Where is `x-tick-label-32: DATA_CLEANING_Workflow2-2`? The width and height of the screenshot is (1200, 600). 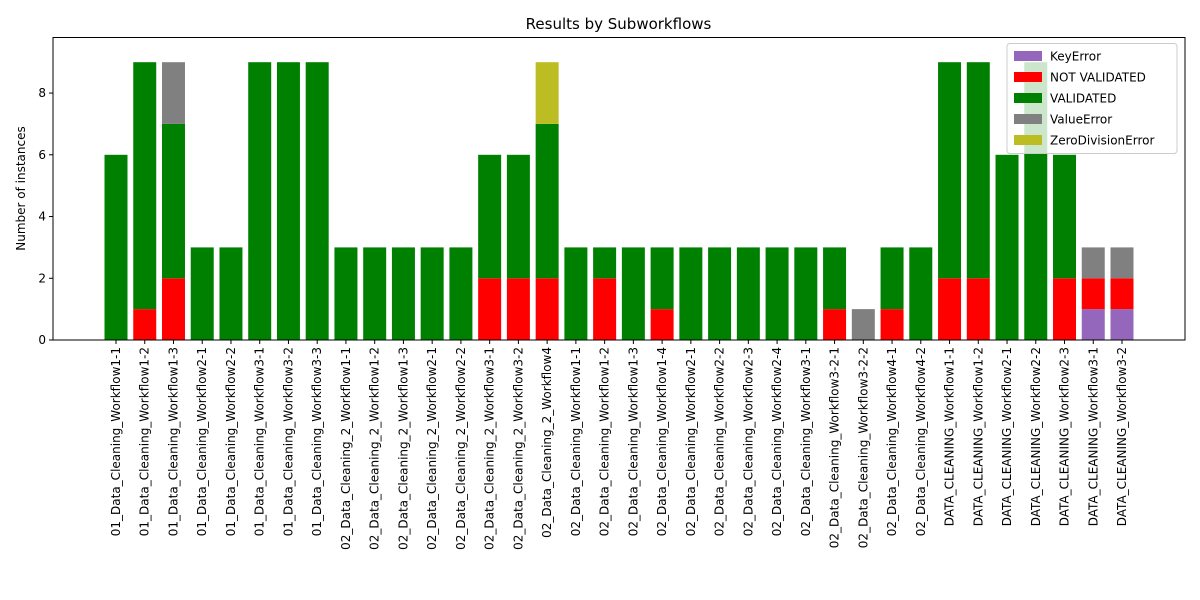
x-tick-label-32: DATA_CLEANING_Workflow2-2 is located at coordinates (1036, 436).